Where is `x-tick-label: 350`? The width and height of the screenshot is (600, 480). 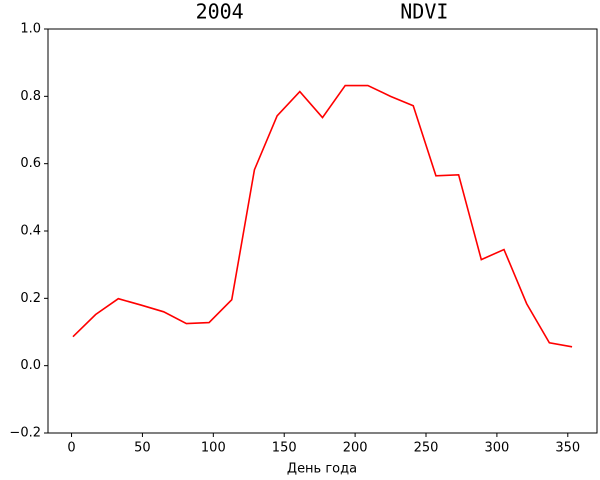
x-tick-label: 350 is located at coordinates (567, 448).